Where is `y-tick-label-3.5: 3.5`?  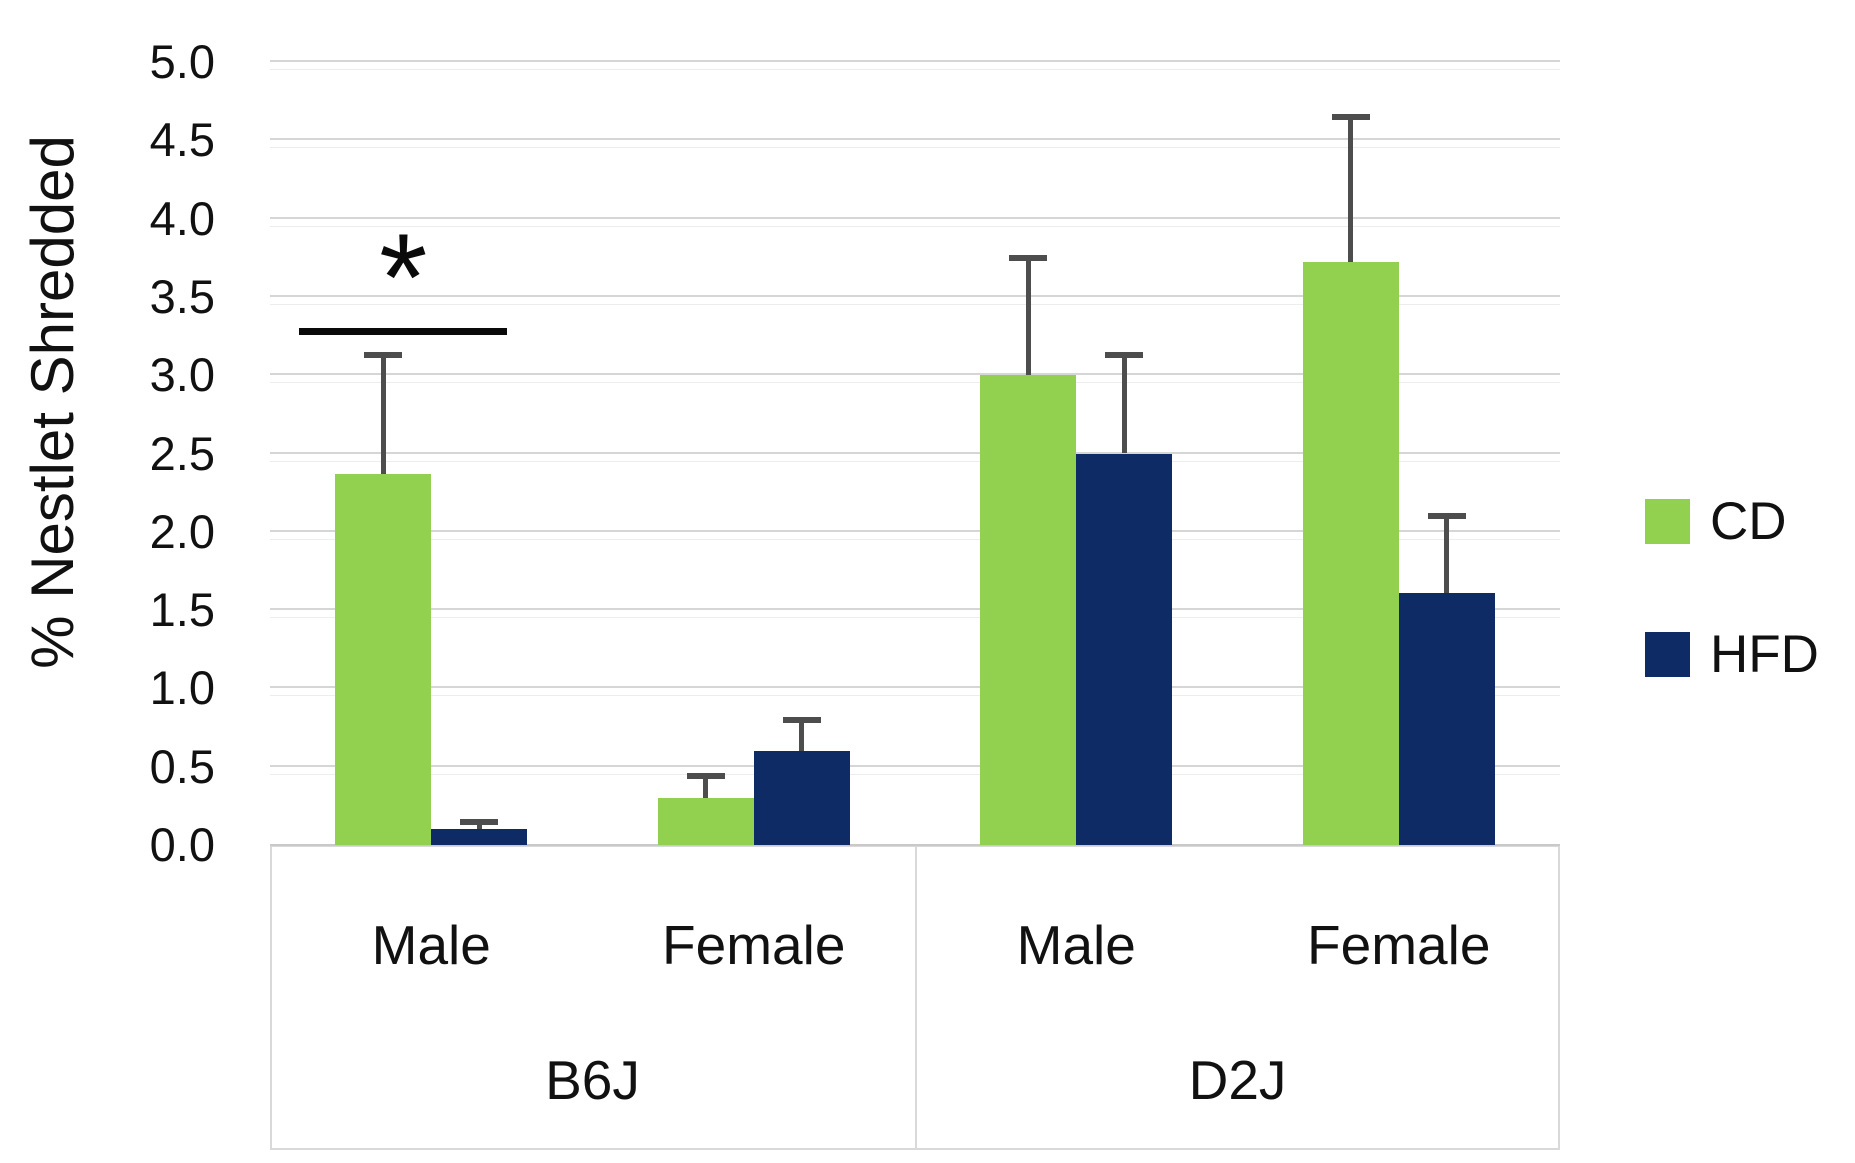
y-tick-label-3.5: 3.5 is located at coordinates (182, 296).